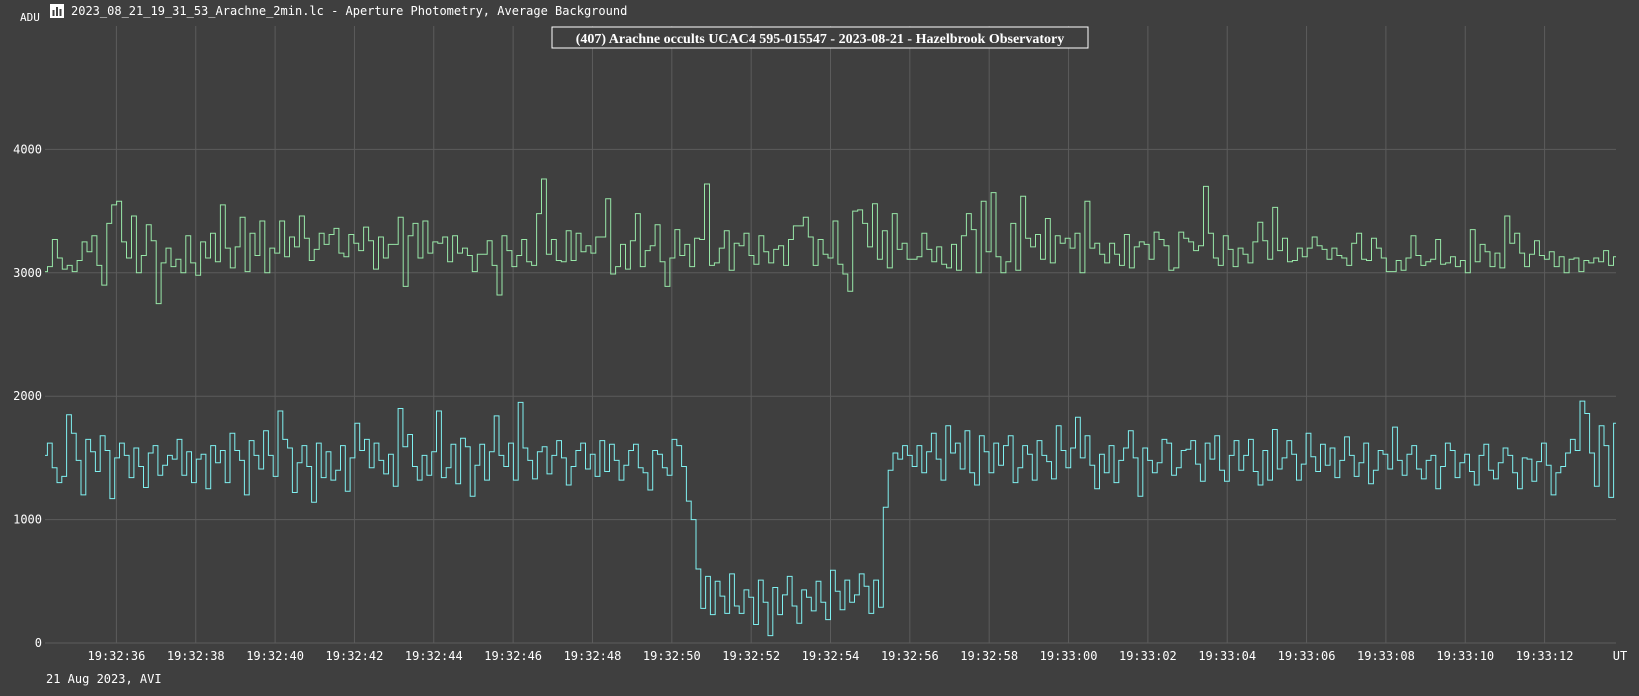 This screenshot has height=696, width=1639. I want to click on x-tick-label: 19:32:46, so click(513, 656).